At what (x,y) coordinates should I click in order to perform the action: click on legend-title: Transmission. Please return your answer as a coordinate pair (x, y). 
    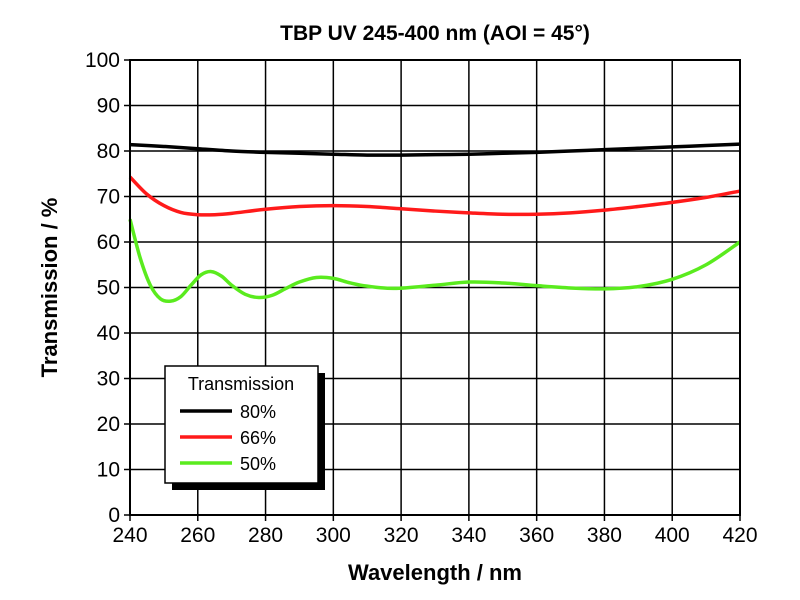
    Looking at the image, I should click on (241, 384).